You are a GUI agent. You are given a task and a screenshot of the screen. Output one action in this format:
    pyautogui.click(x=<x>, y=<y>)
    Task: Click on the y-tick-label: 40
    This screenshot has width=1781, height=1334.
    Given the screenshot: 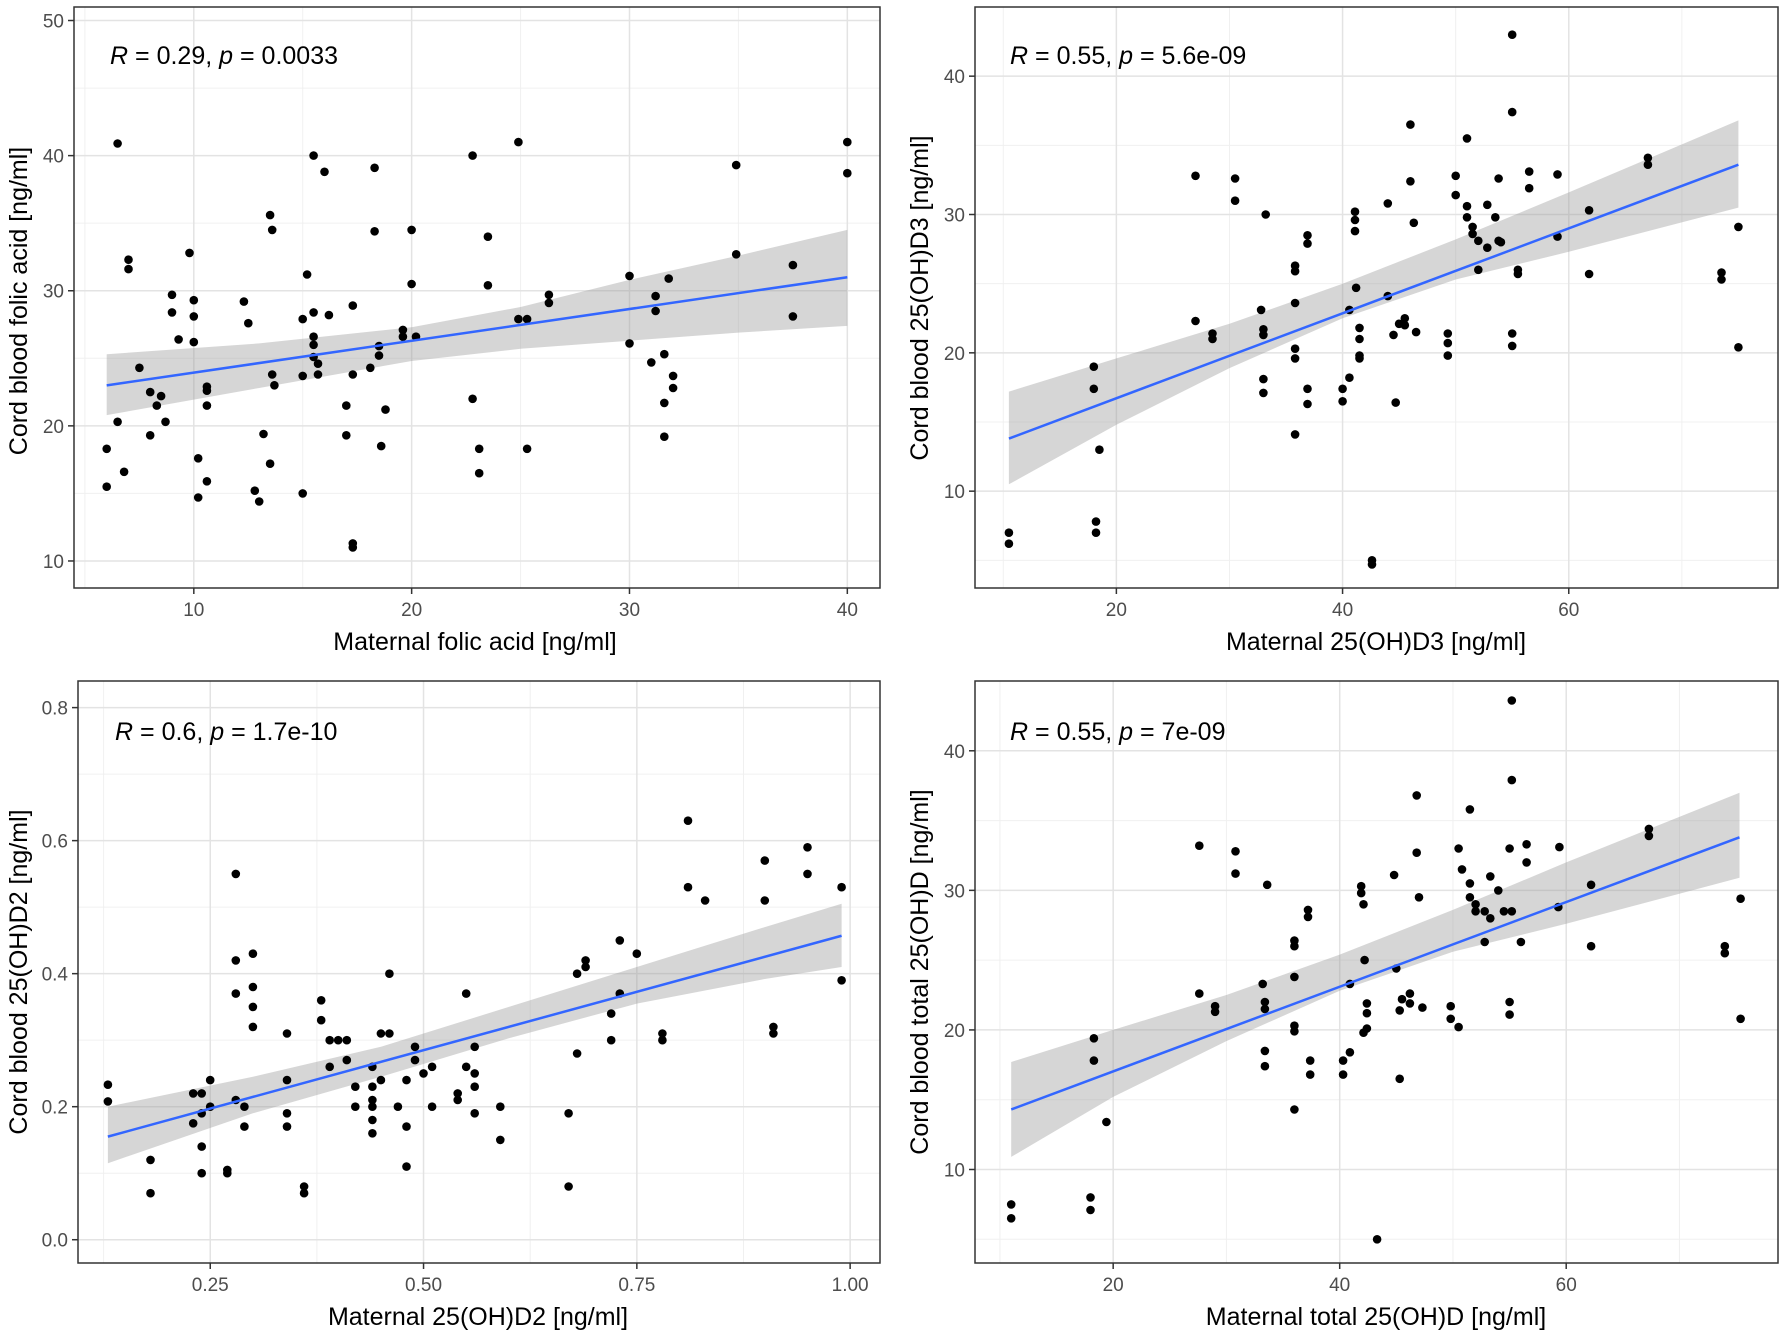 What is the action you would take?
    pyautogui.click(x=954, y=77)
    